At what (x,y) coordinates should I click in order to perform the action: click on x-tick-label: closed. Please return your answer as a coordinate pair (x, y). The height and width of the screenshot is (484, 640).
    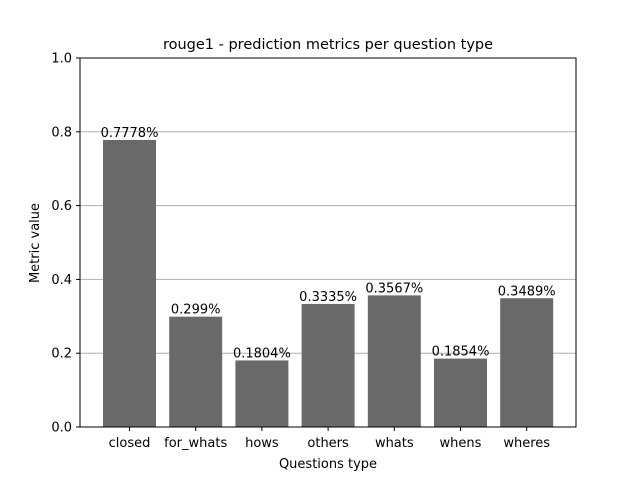
    Looking at the image, I should click on (130, 443).